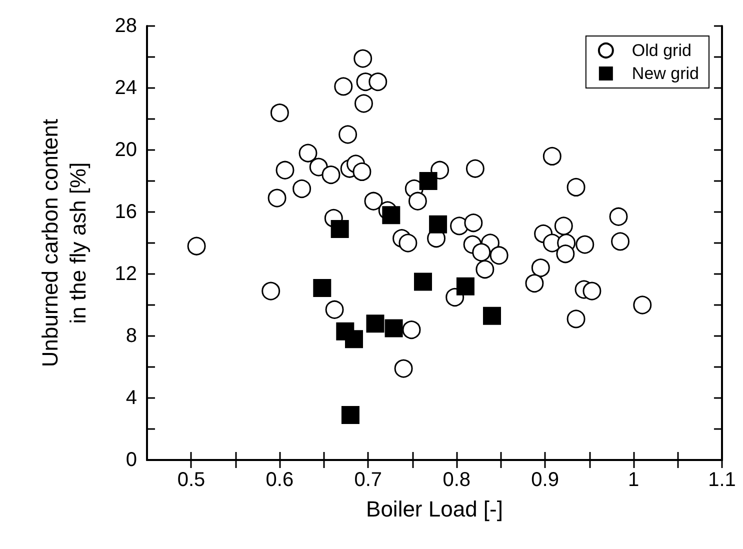 This screenshot has height=549, width=743. What do you see at coordinates (125, 212) in the screenshot?
I see `y-tick-label: 16` at bounding box center [125, 212].